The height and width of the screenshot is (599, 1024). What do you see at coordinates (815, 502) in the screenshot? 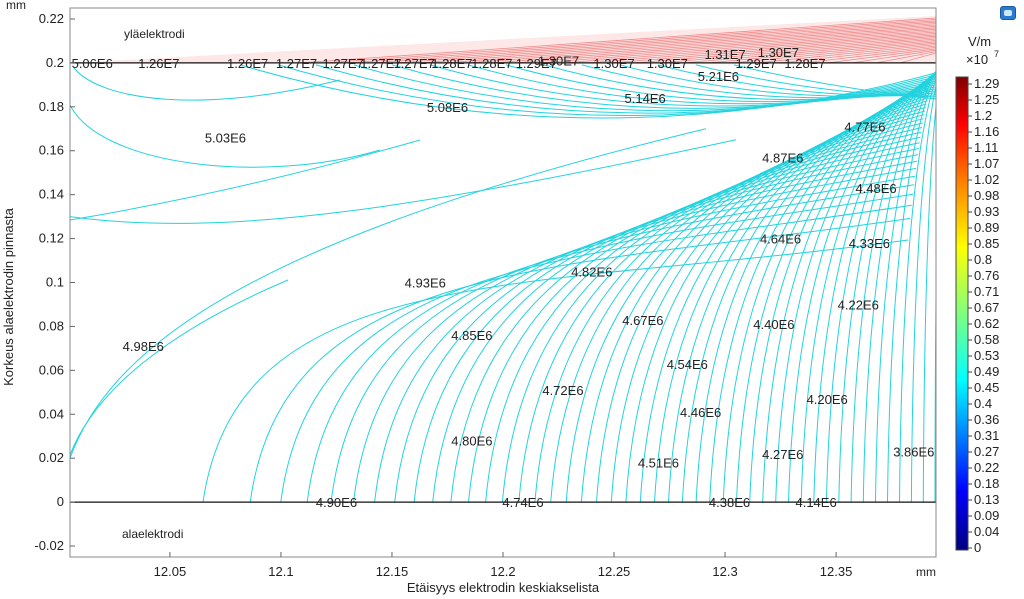
I see `contour-label: 4.14E6` at bounding box center [815, 502].